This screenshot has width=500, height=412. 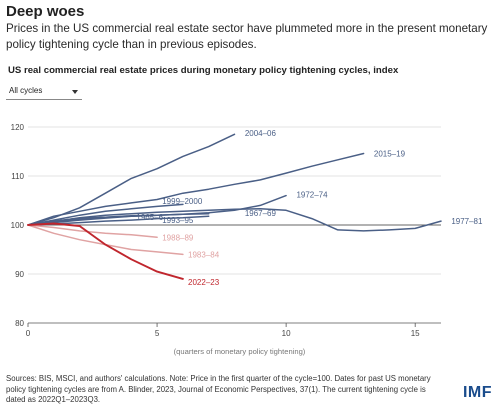 I want to click on x-tick-label-10: 10, so click(x=286, y=333).